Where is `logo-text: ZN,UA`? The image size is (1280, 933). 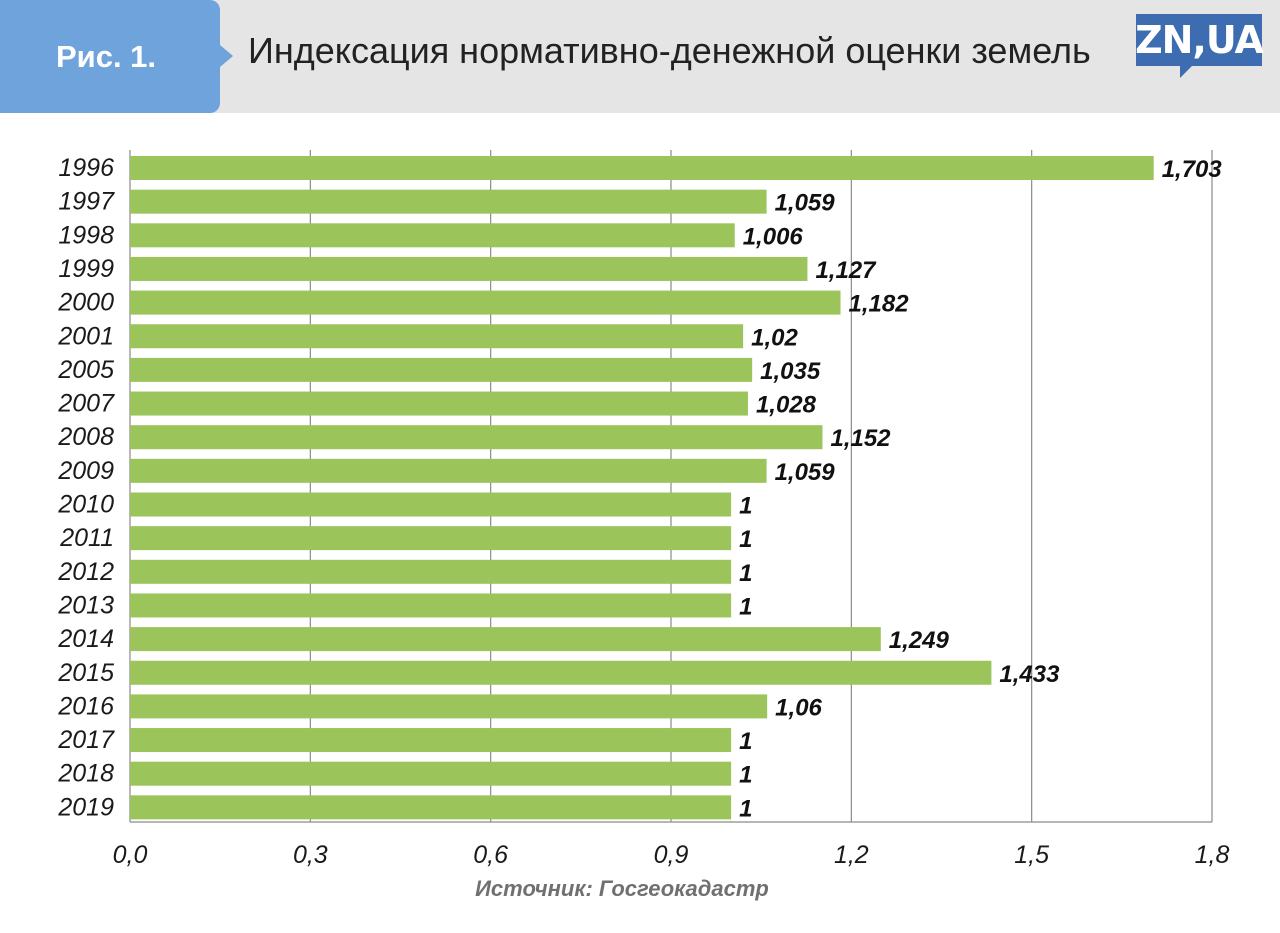 logo-text: ZN,UA is located at coordinates (1199, 40).